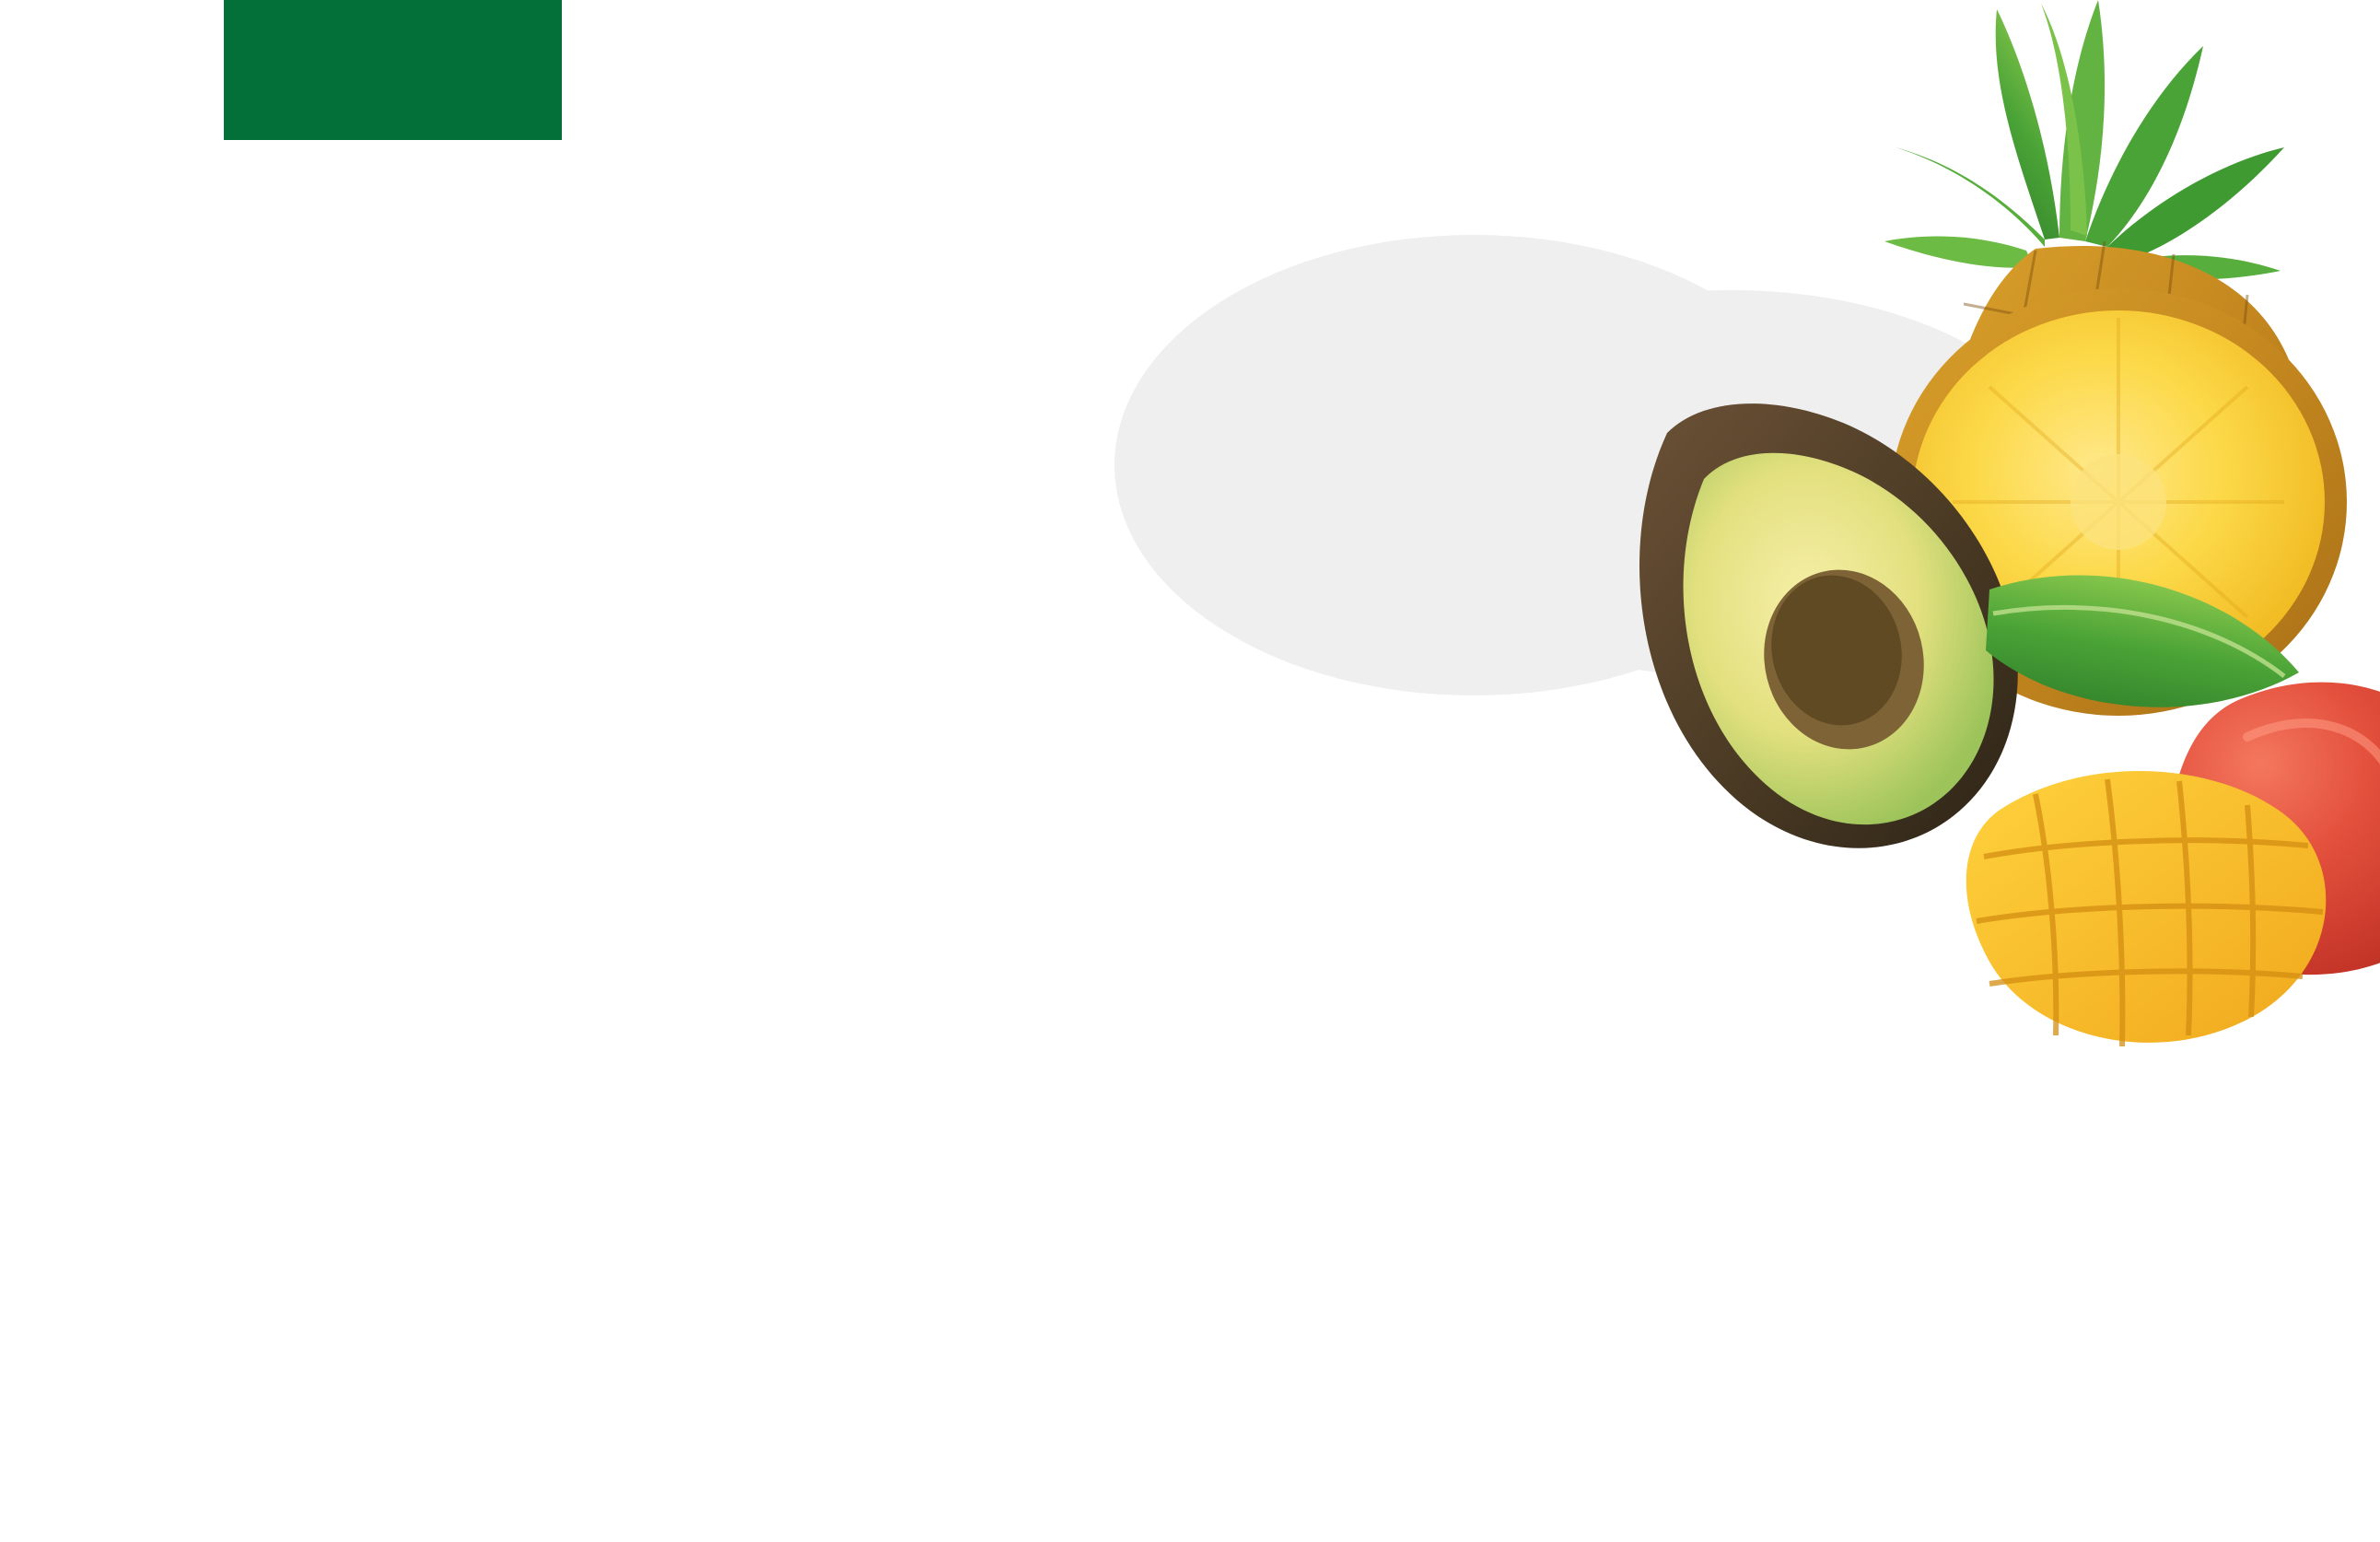  Describe the element at coordinates (2142, 641) in the screenshot. I see `mango-leaf` at that location.